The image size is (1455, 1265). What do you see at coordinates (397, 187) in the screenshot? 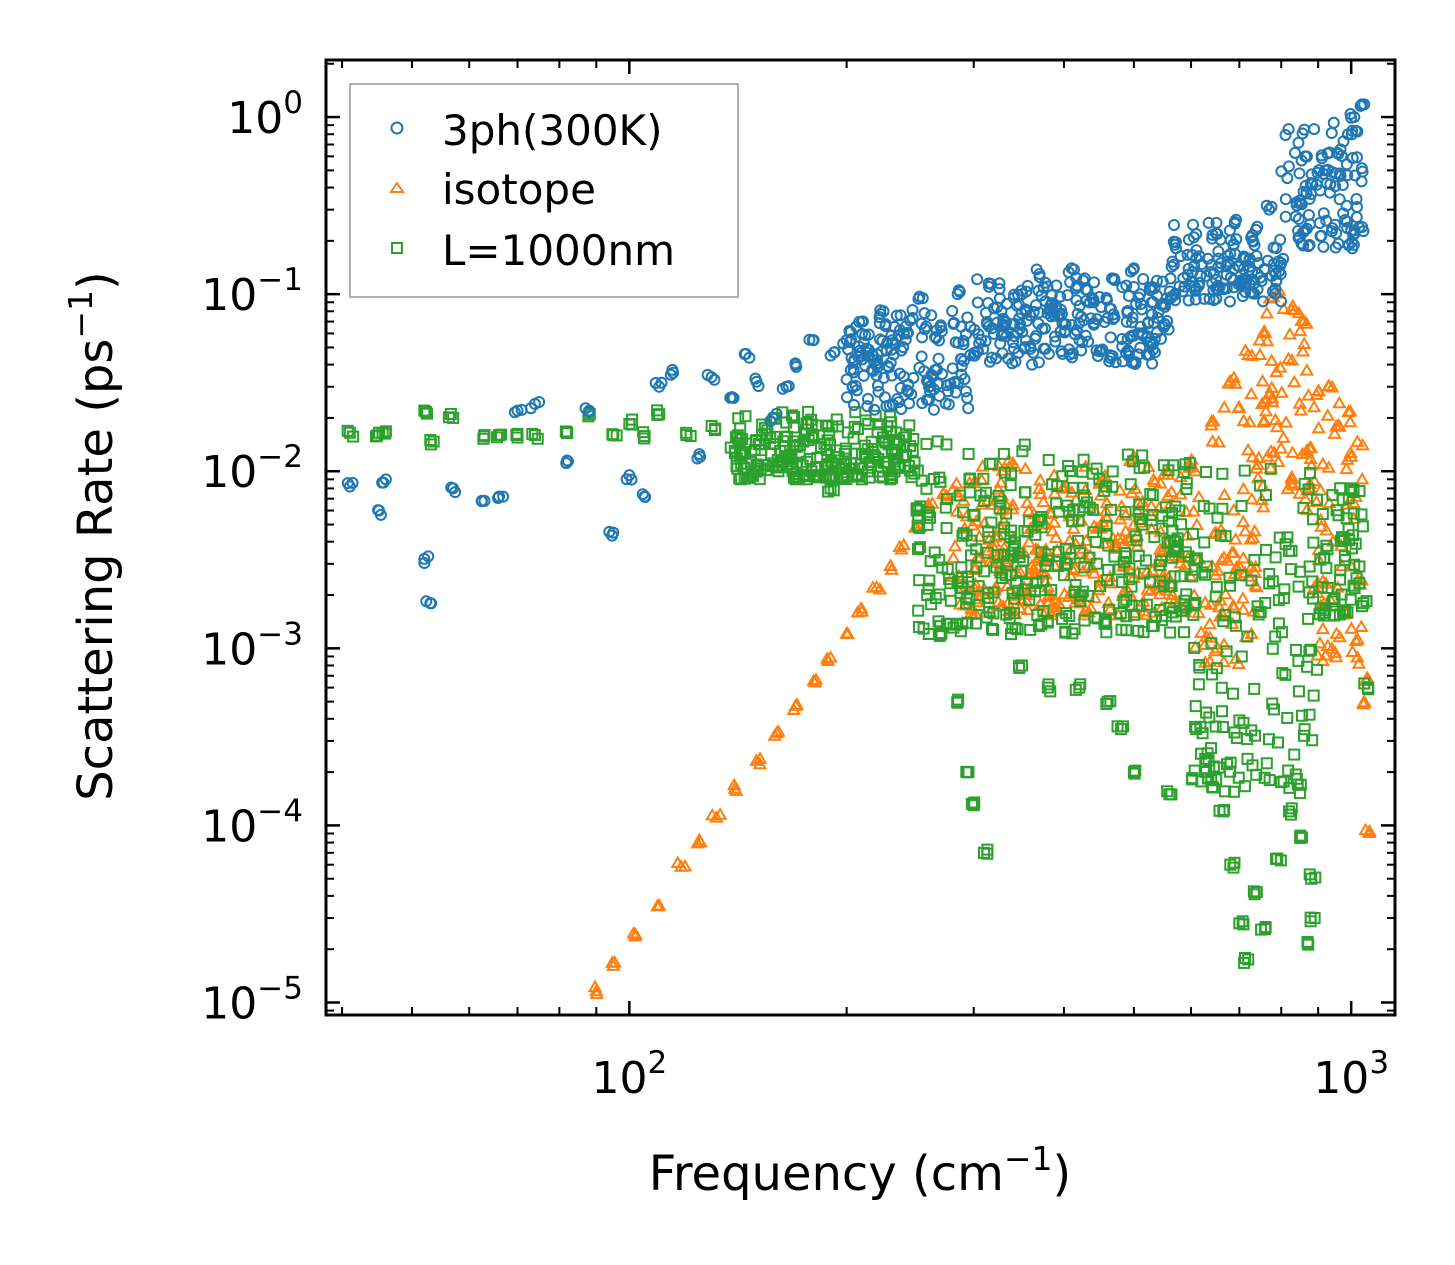
I see `legend-marker-triangle` at bounding box center [397, 187].